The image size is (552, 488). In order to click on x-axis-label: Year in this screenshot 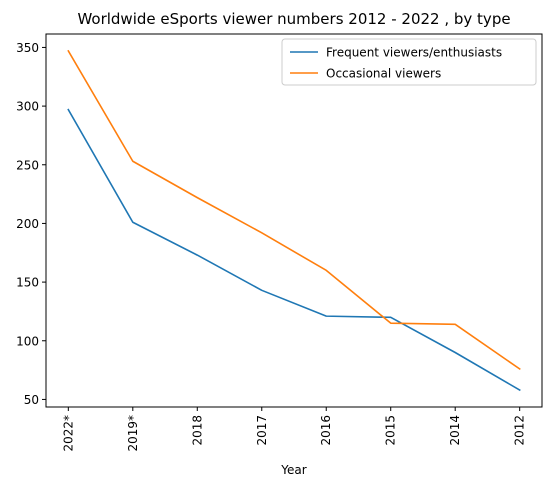, I will do `click(293, 470)`.